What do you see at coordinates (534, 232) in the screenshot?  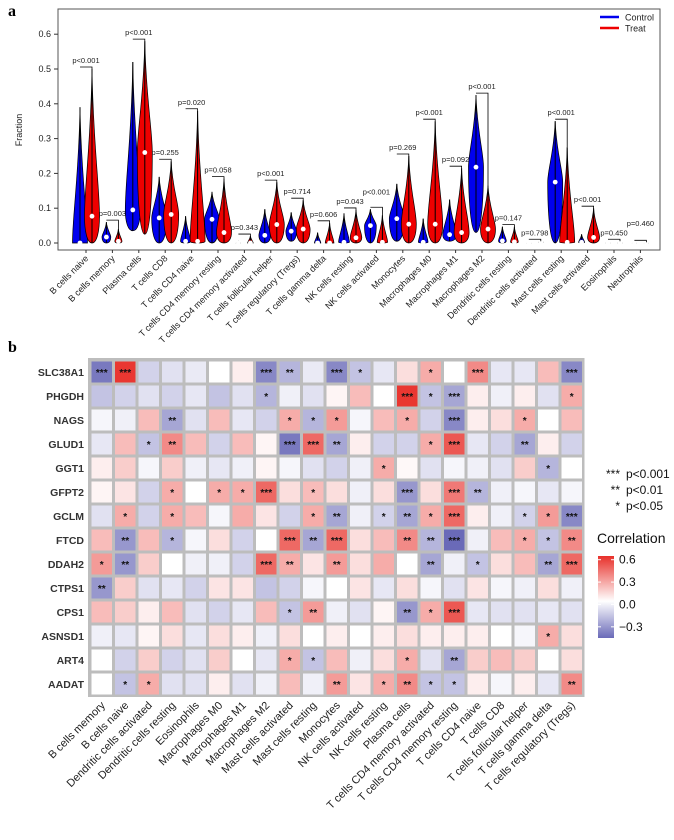 I see `p-value-label: p=0.798` at bounding box center [534, 232].